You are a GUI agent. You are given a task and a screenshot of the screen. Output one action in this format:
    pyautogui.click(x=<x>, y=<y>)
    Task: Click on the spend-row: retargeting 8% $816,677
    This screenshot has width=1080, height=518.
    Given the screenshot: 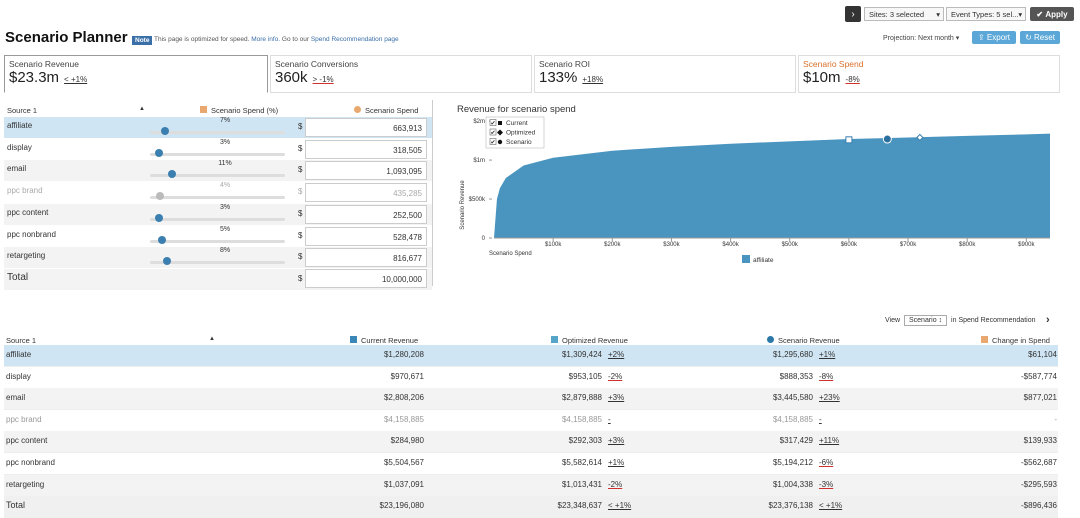 What is the action you would take?
    pyautogui.click(x=218, y=258)
    